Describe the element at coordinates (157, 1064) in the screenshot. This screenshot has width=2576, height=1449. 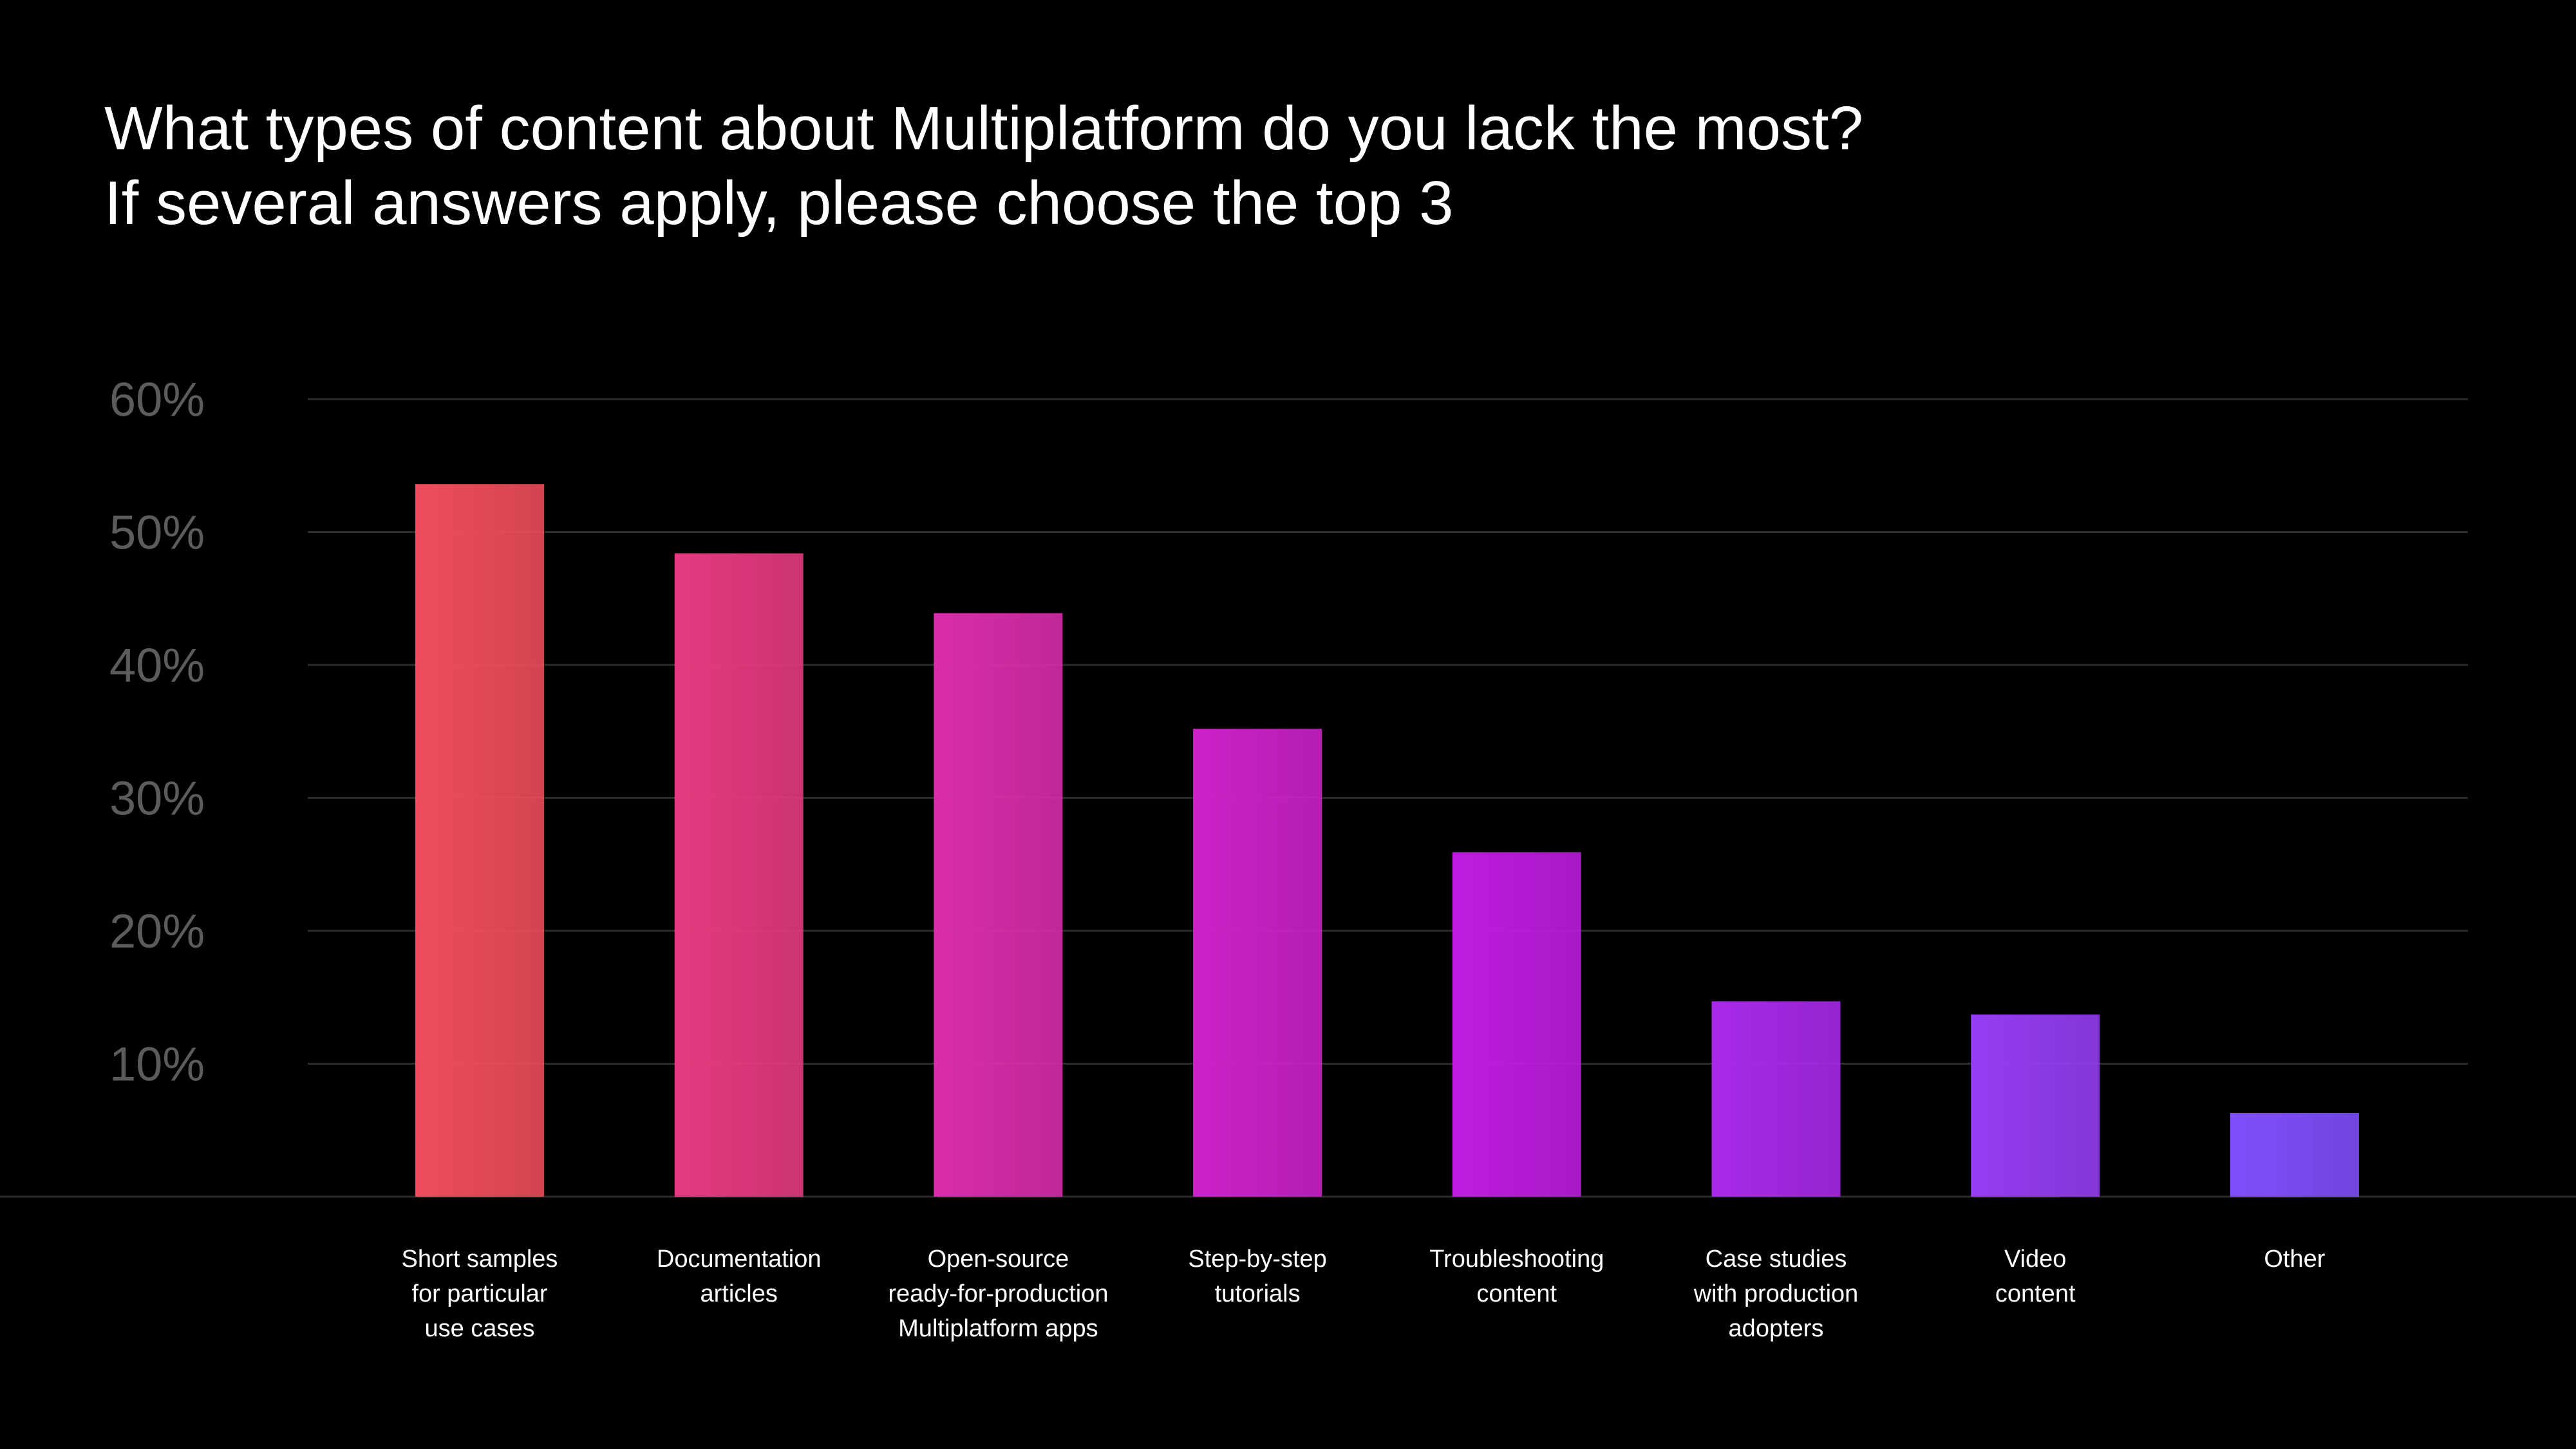
I see `y-tick-label: 10%` at that location.